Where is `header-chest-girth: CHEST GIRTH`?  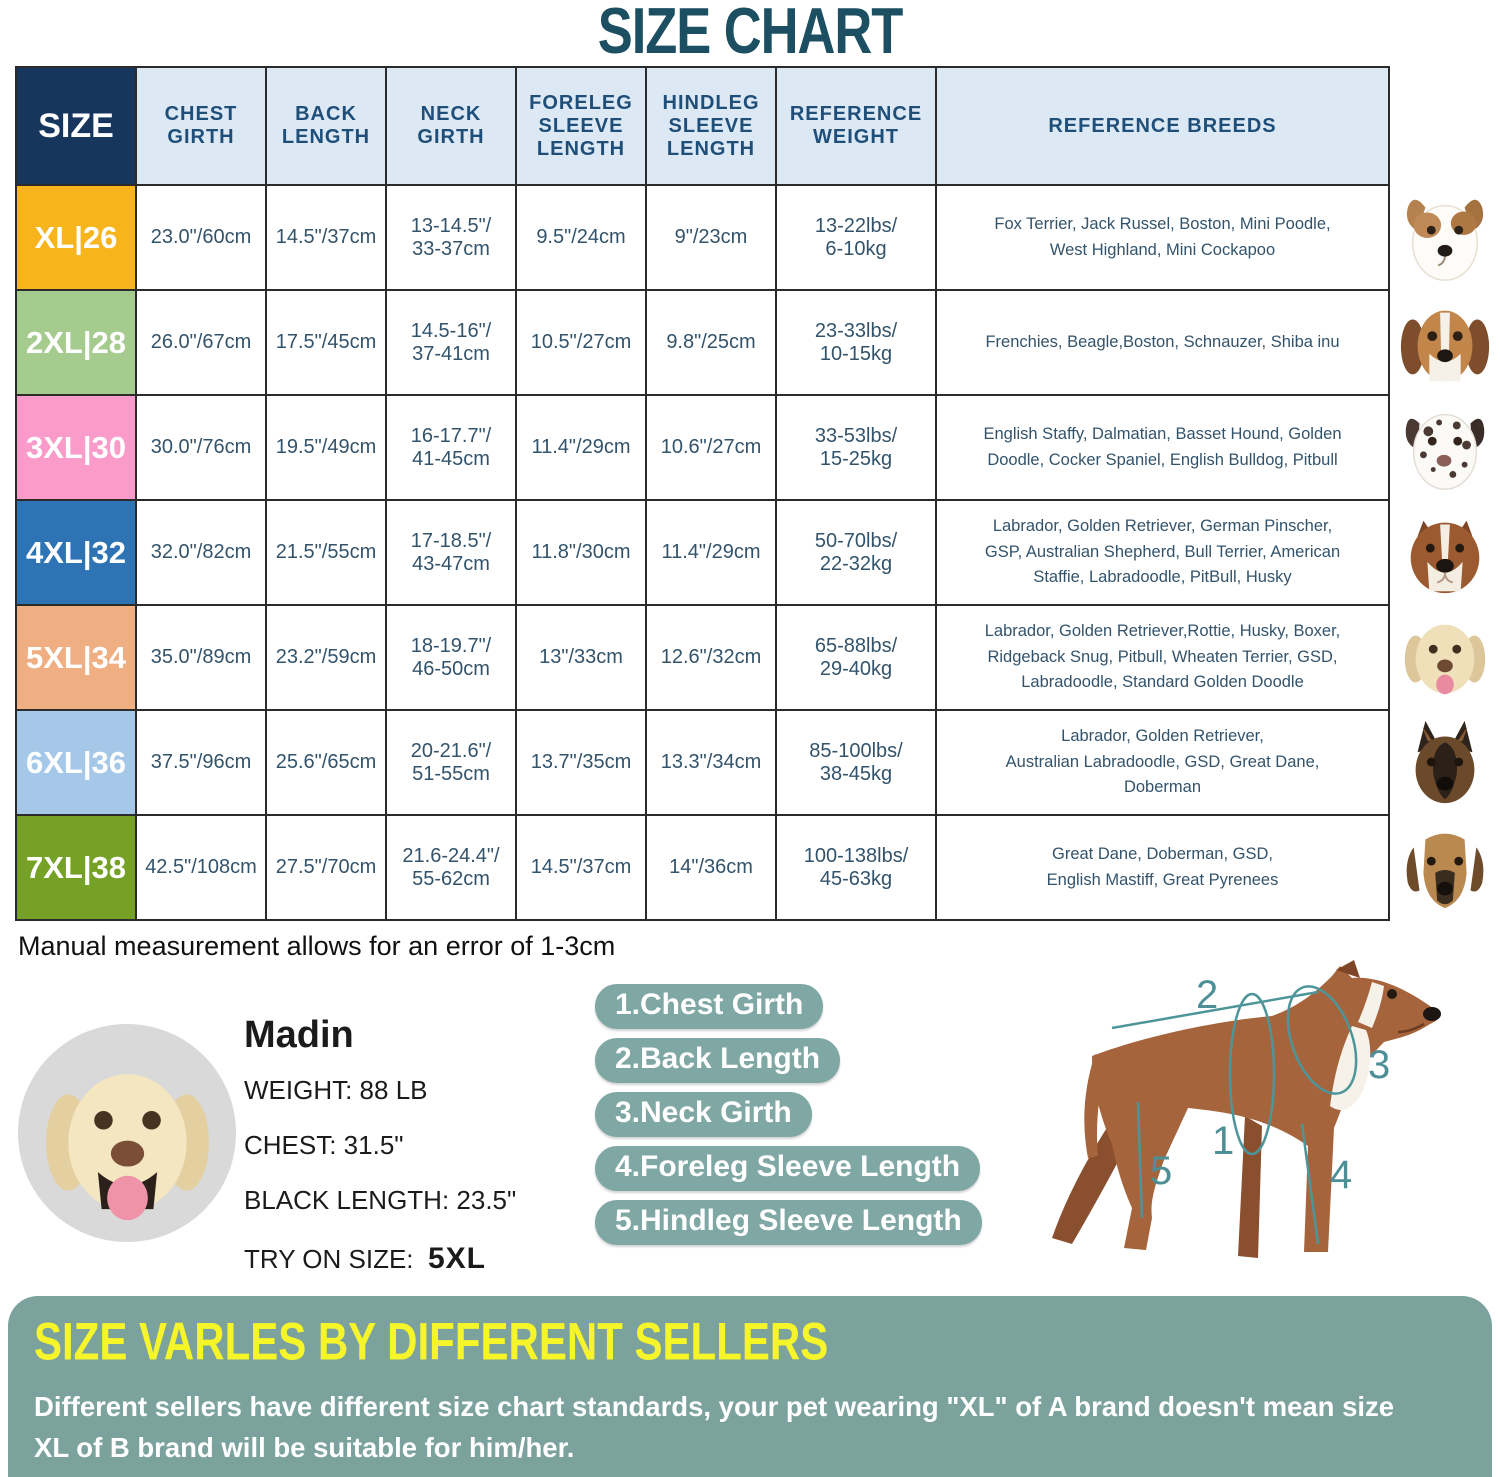
header-chest-girth: CHEST GIRTH is located at coordinates (201, 126).